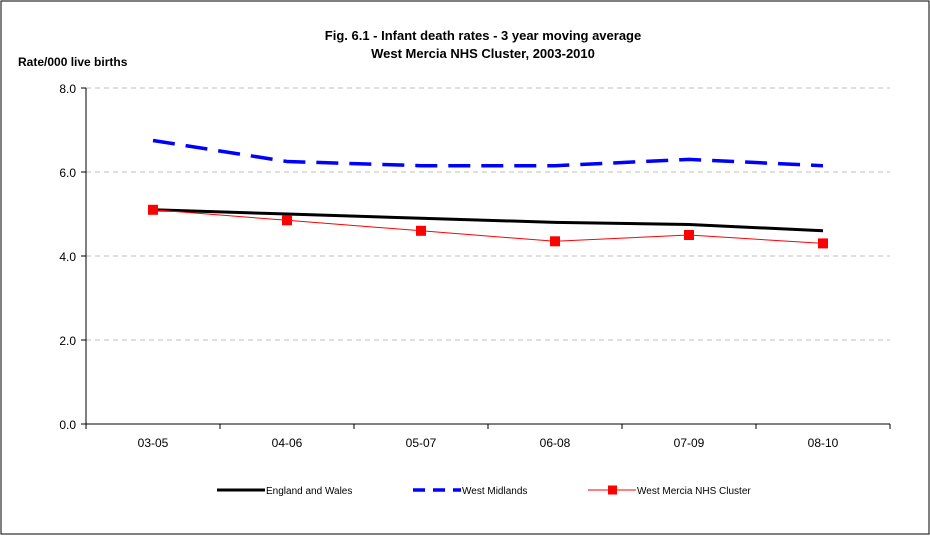 Image resolution: width=930 pixels, height=540 pixels. What do you see at coordinates (823, 443) in the screenshot?
I see `x-tick-label: 08-10` at bounding box center [823, 443].